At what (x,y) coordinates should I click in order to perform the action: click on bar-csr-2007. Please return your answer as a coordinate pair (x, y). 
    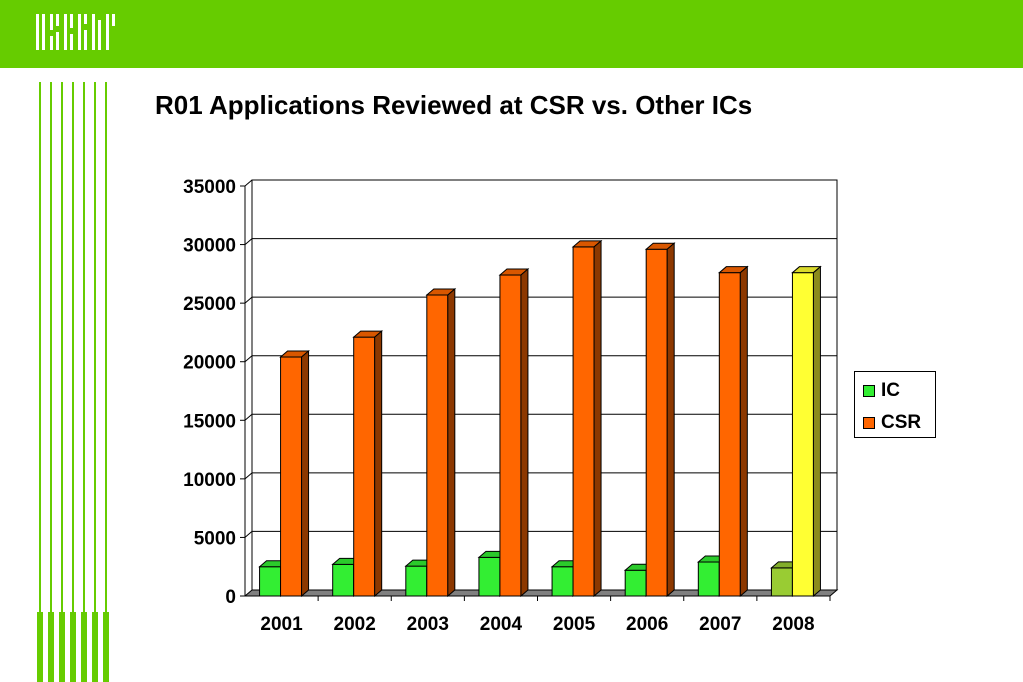
    Looking at the image, I should click on (729, 434).